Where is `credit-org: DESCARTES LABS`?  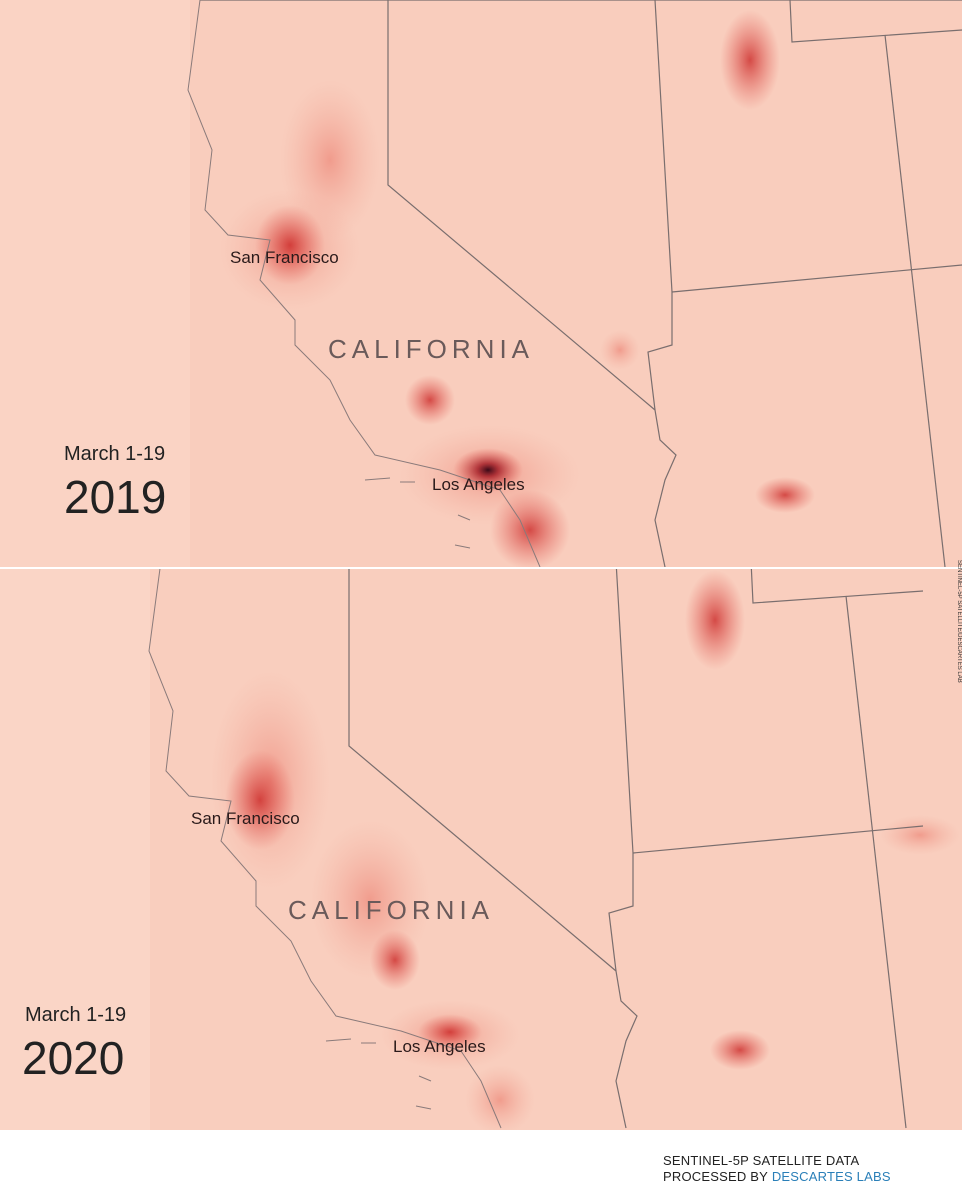
credit-org: DESCARTES LABS is located at coordinates (831, 1176).